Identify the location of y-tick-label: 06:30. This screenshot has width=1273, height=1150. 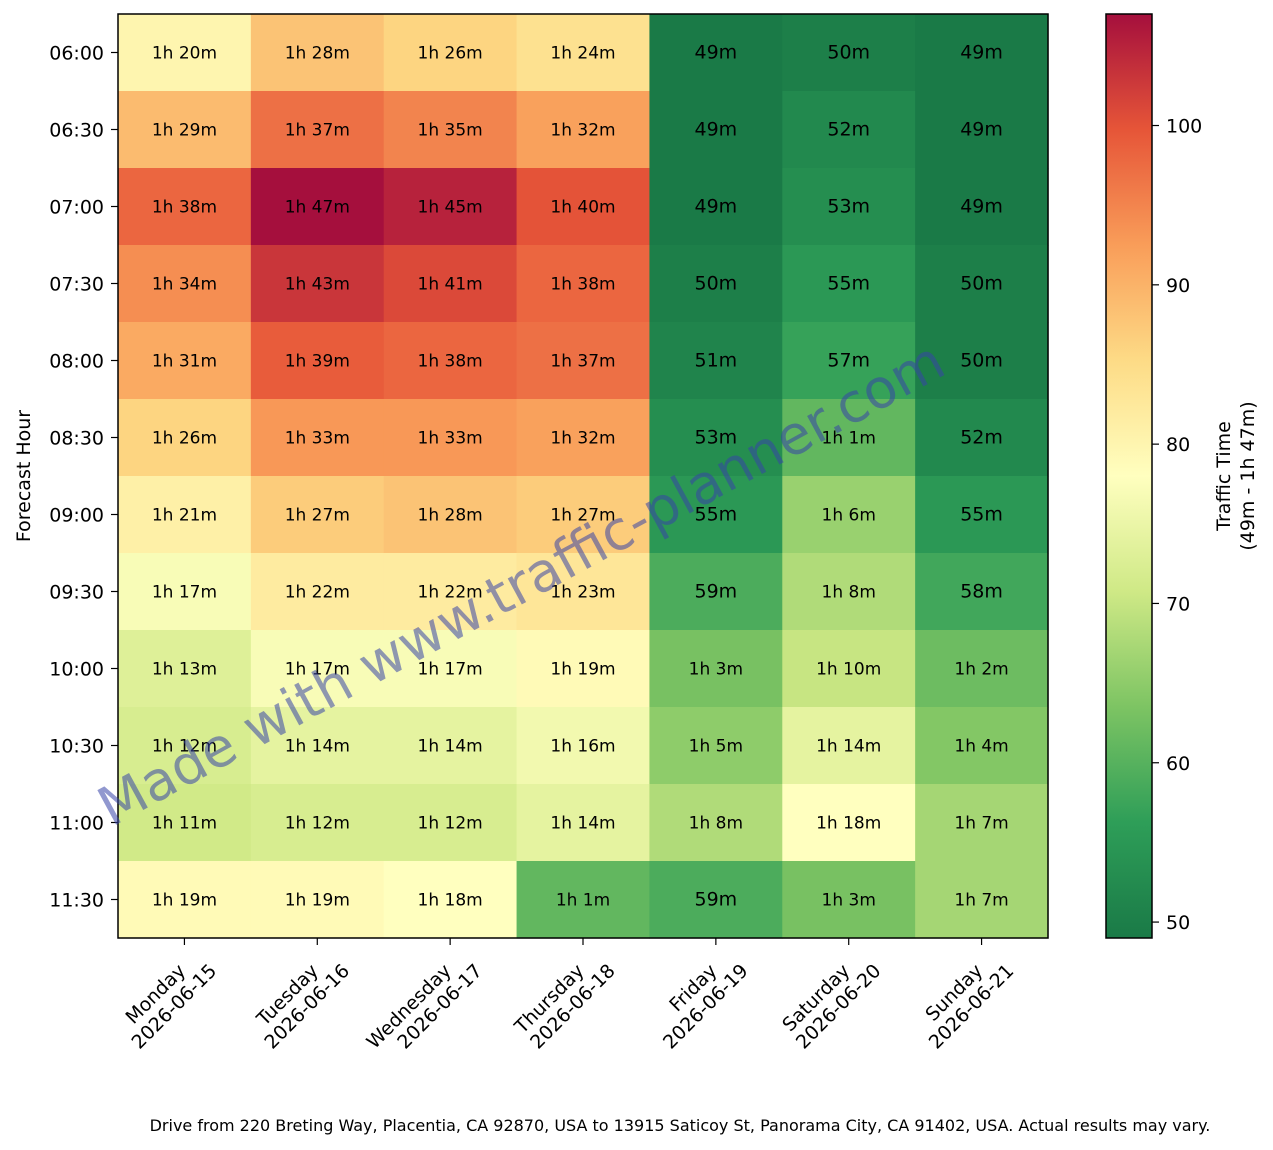
(76, 131).